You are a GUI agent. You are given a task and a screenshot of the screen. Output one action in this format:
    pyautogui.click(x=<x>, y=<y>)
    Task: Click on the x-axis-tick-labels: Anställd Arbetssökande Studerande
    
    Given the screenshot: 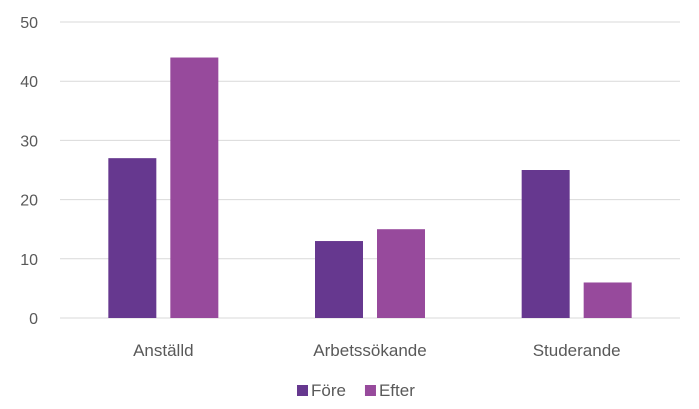 What is the action you would take?
    pyautogui.click(x=377, y=350)
    